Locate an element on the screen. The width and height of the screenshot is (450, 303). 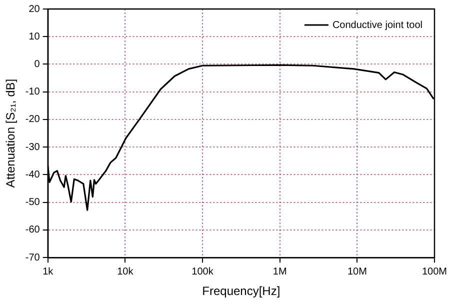
y-tick-label: -20 is located at coordinates (32, 120).